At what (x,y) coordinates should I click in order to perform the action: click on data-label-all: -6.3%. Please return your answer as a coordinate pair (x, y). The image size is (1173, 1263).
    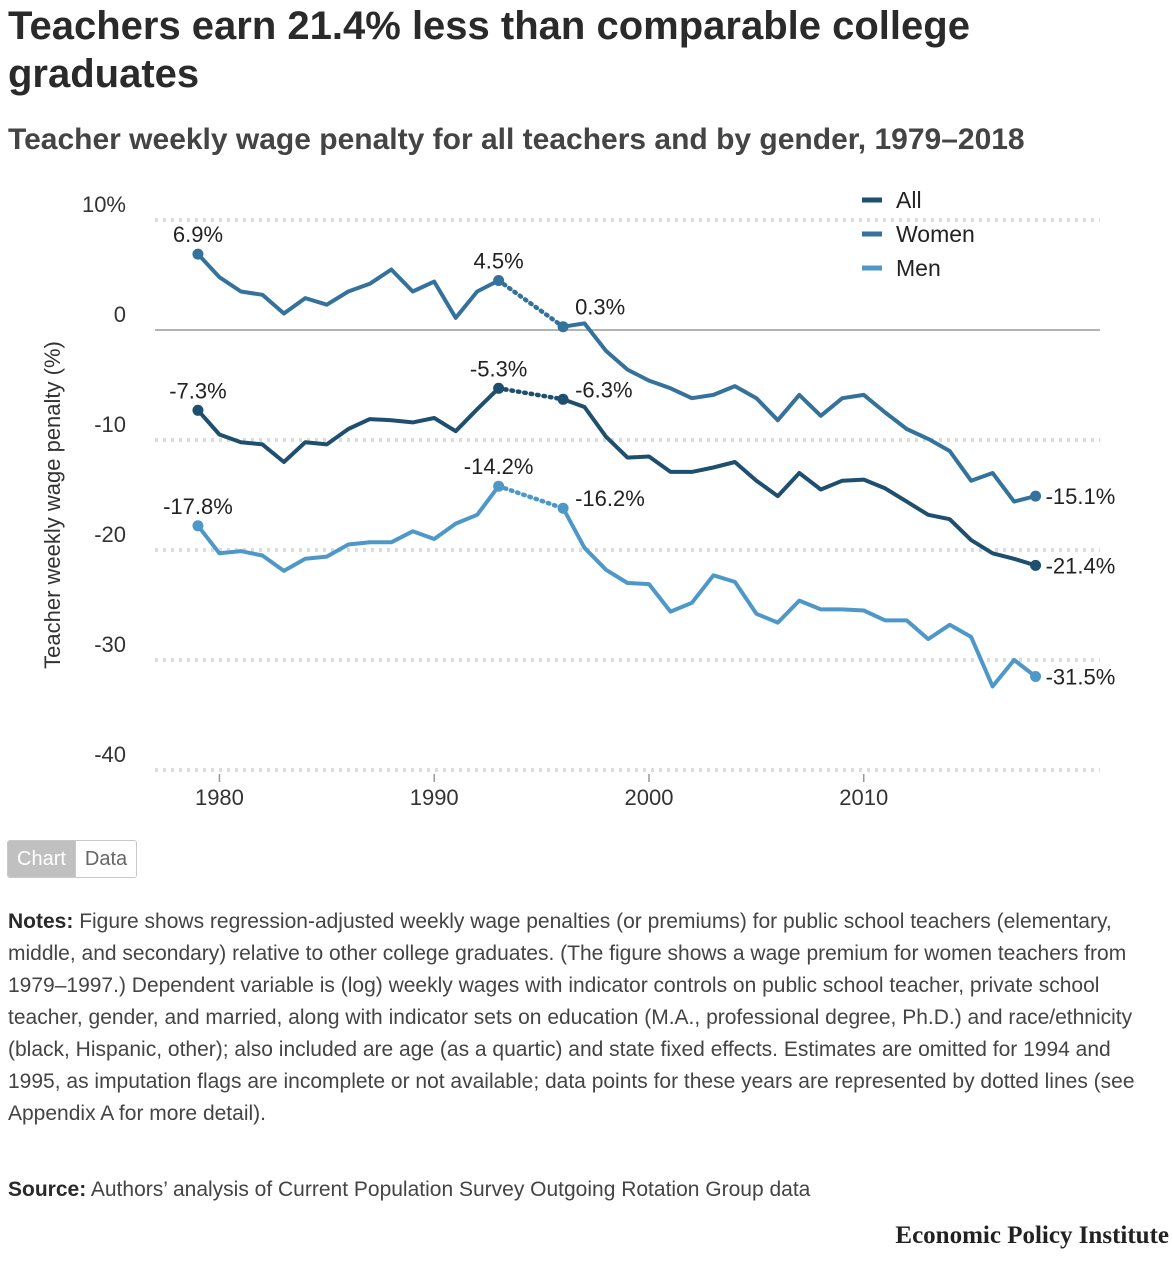
    Looking at the image, I should click on (603, 389).